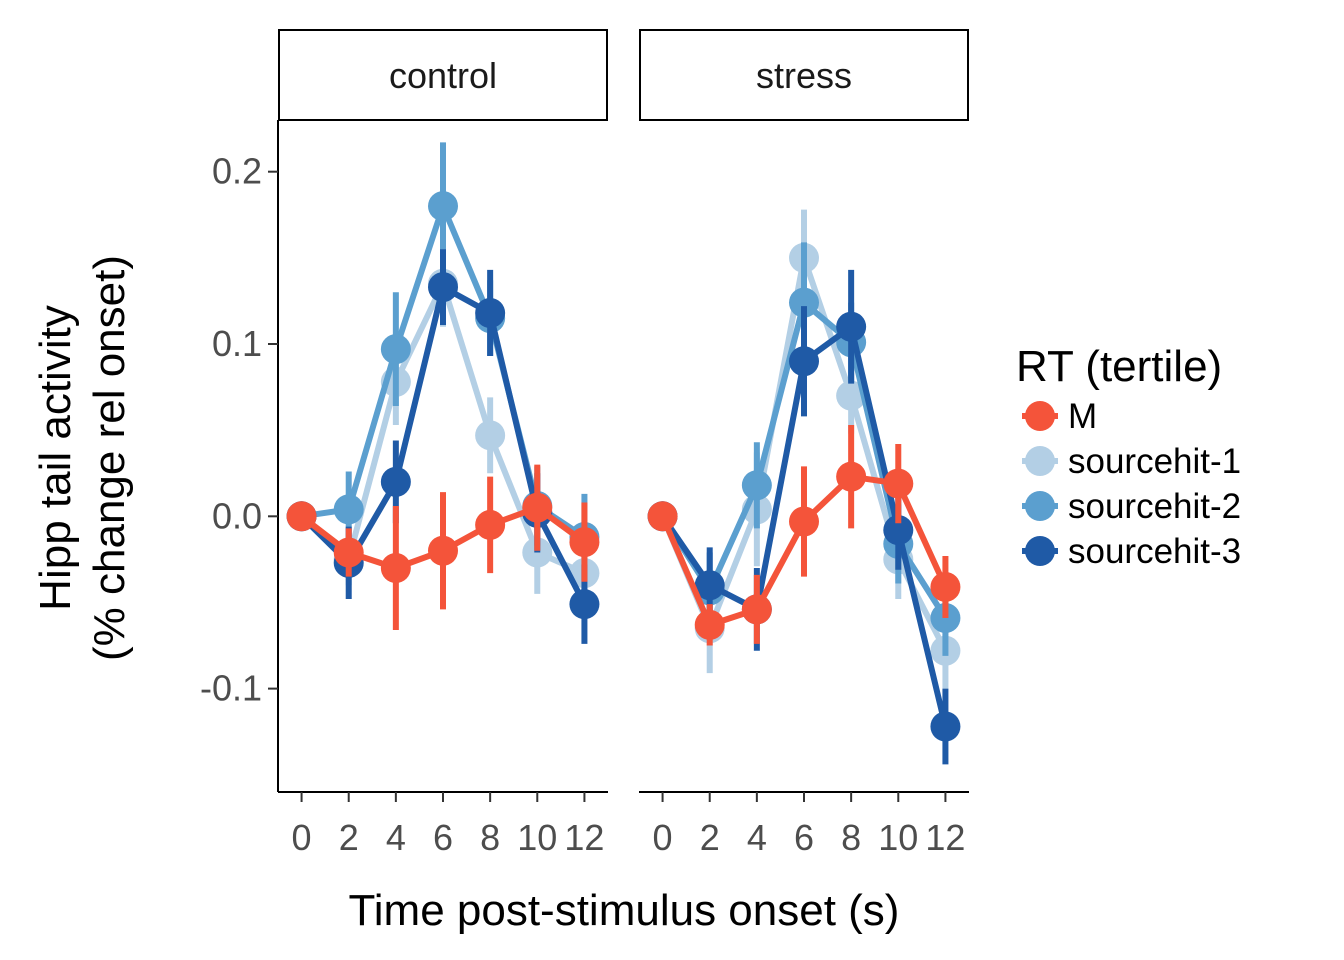  Describe the element at coordinates (231, 688) in the screenshot. I see `y-tick-label: -0.1` at that location.